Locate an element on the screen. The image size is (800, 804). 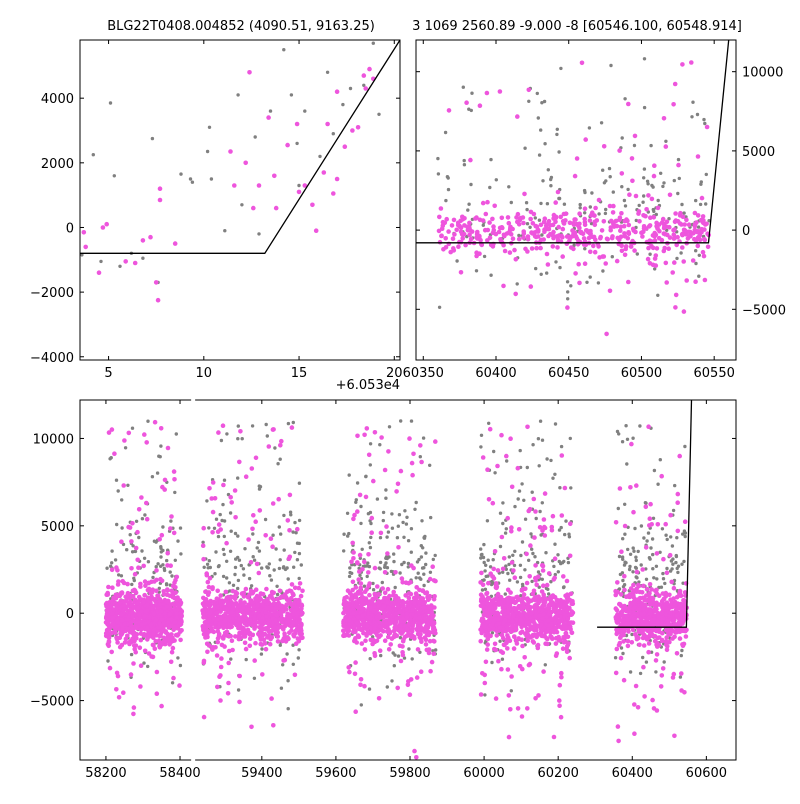
x-tick-label: 20 is located at coordinates (394, 373).